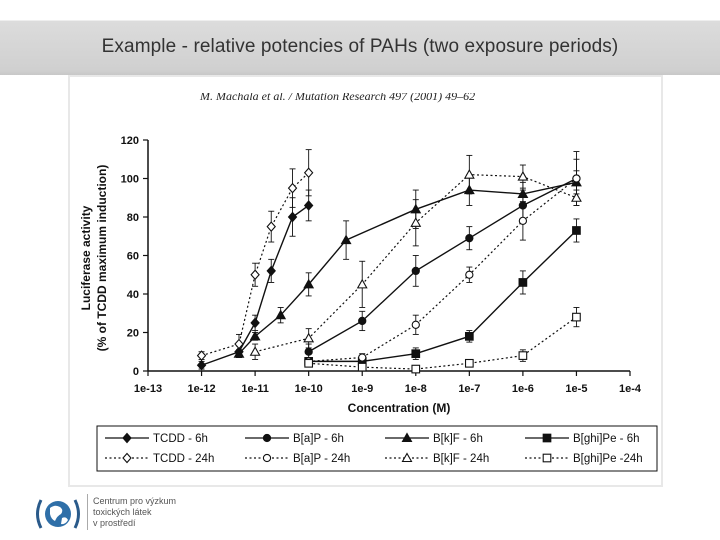 Image resolution: width=720 pixels, height=540 pixels. I want to click on y-tick-label: 40, so click(133, 295).